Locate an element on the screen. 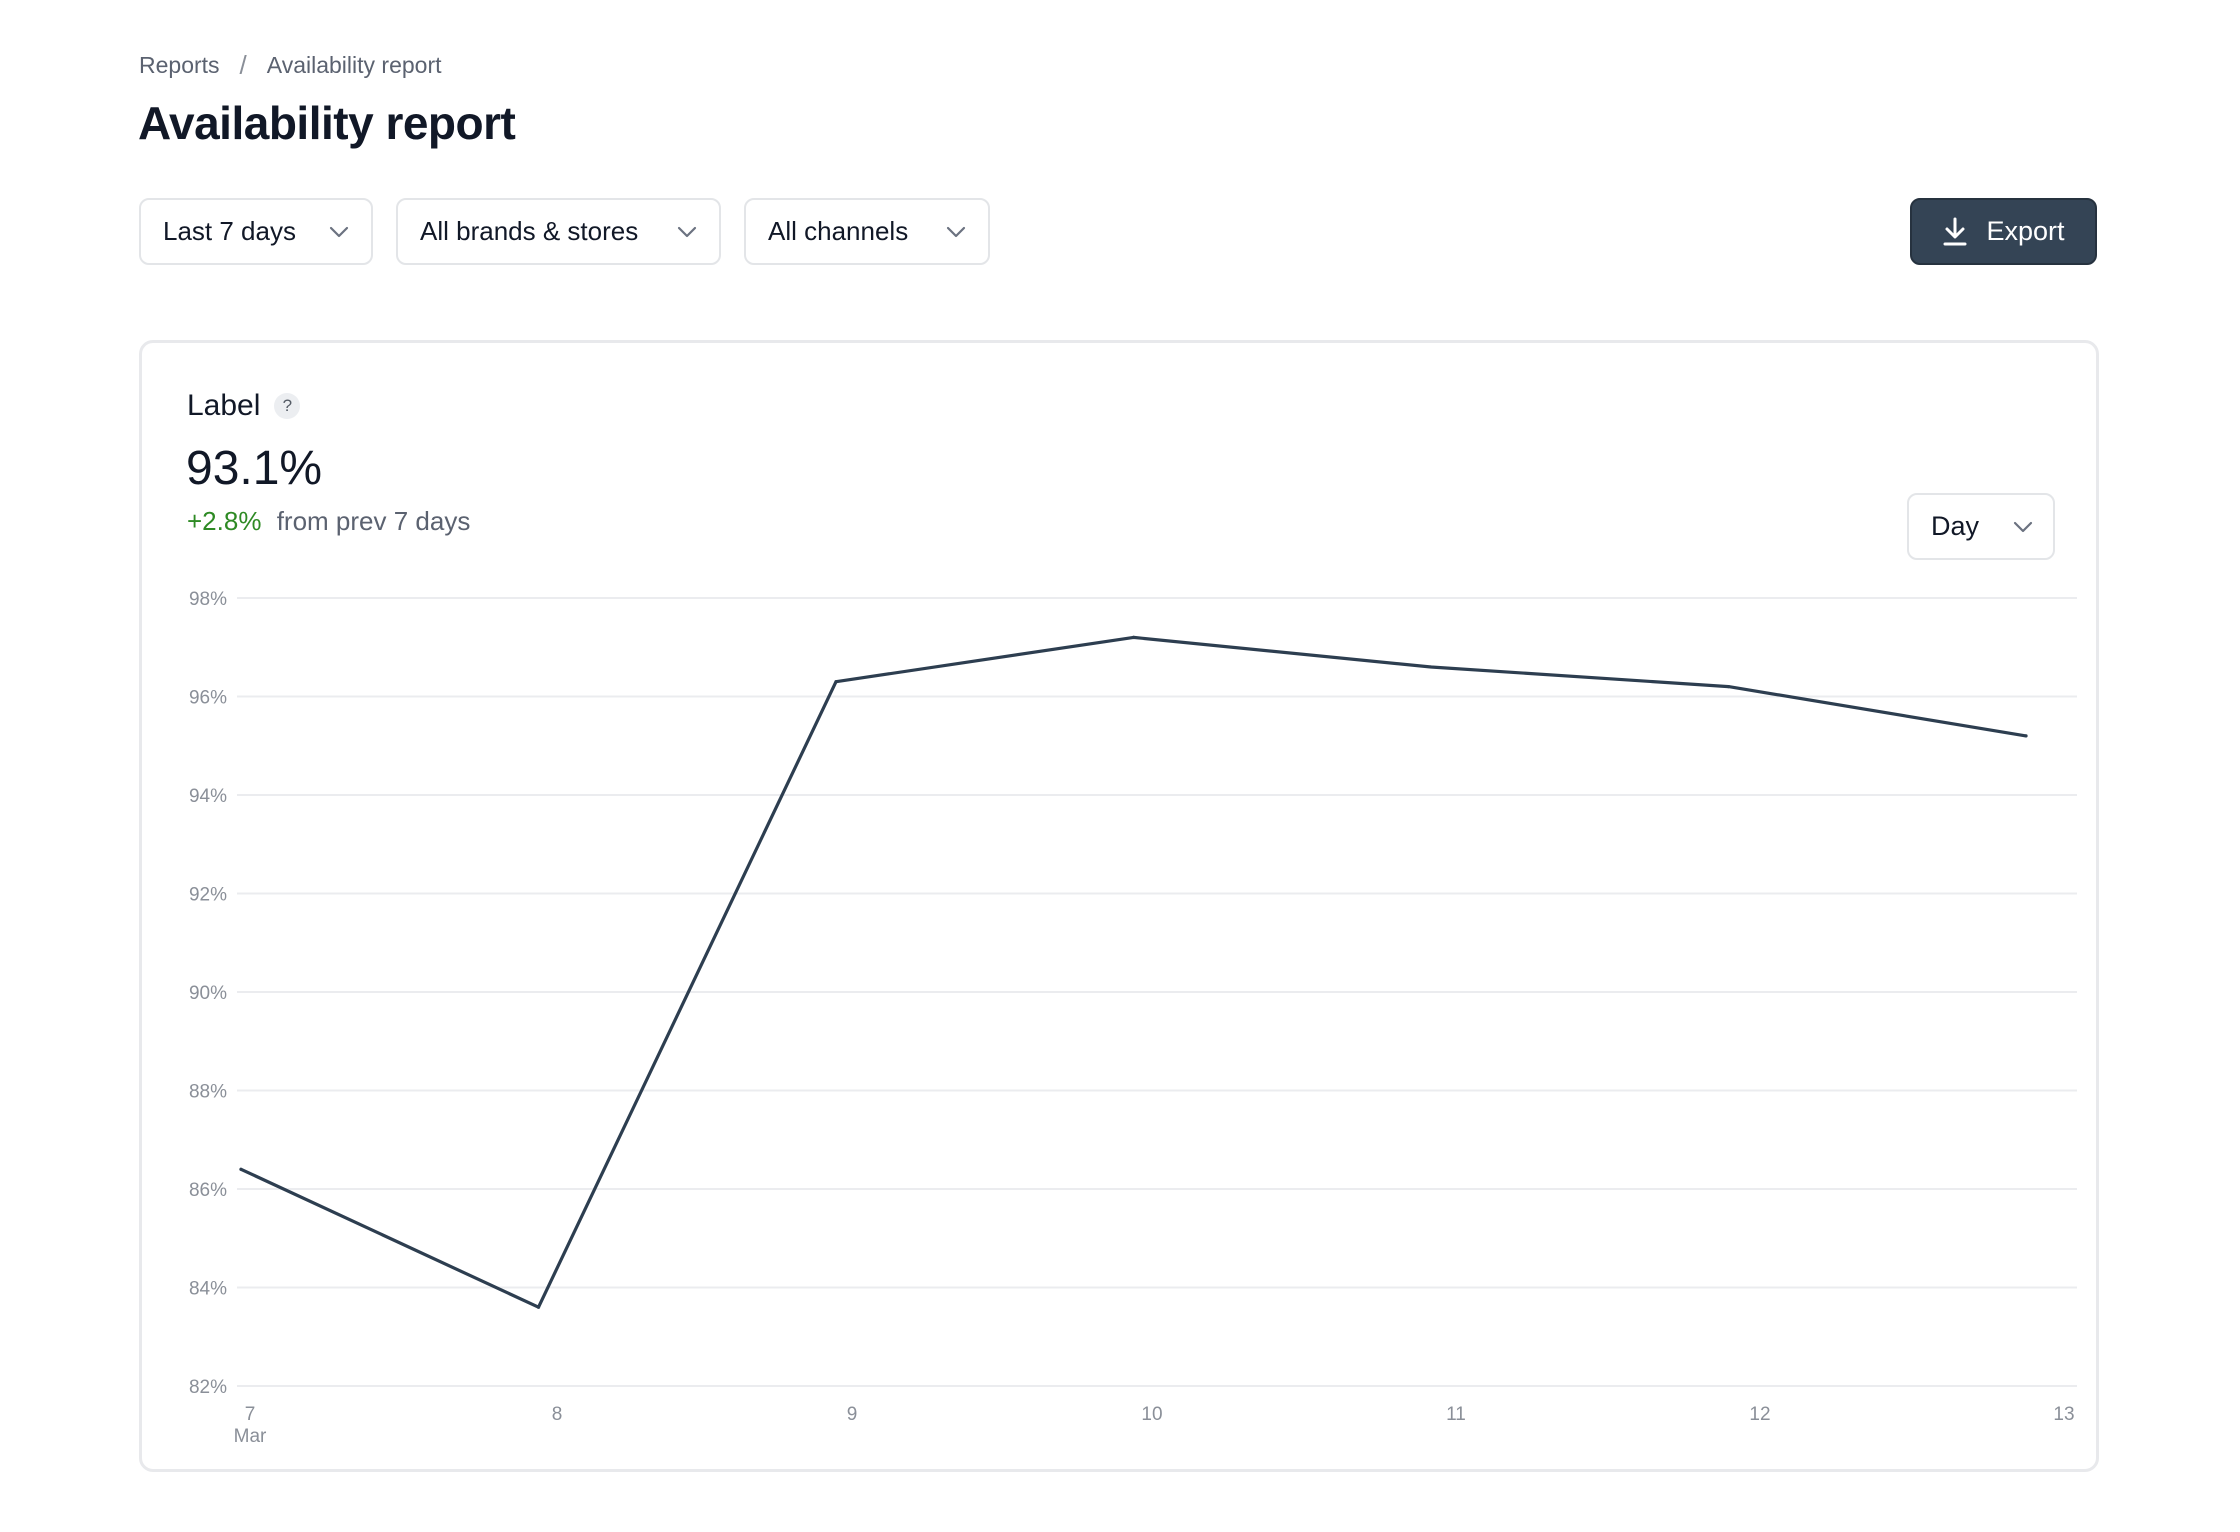 This screenshot has width=2240, height=1532. metric-label-text: Label is located at coordinates (224, 405).